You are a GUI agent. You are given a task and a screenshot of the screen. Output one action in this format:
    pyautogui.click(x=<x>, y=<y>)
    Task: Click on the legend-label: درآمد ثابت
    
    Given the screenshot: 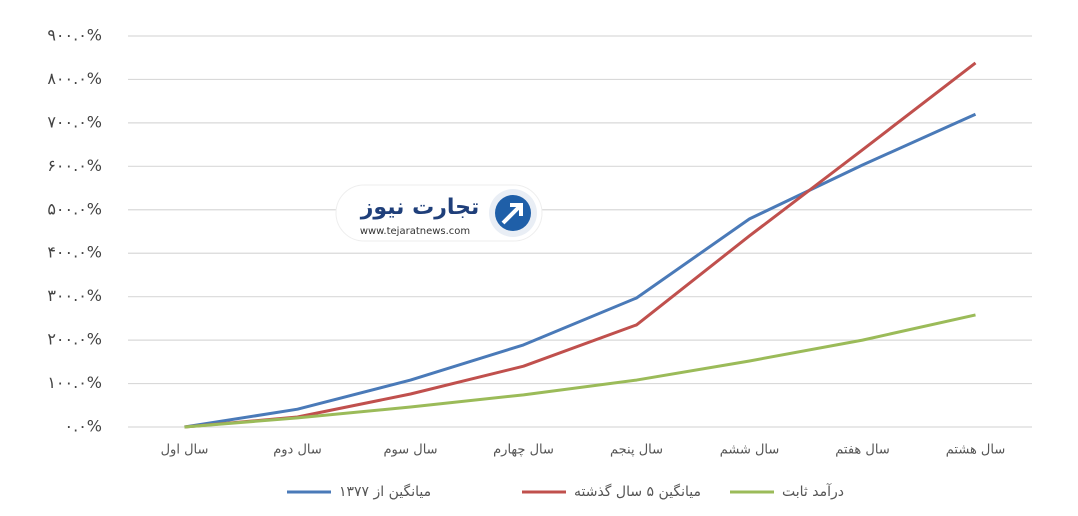 What is the action you would take?
    pyautogui.click(x=813, y=491)
    